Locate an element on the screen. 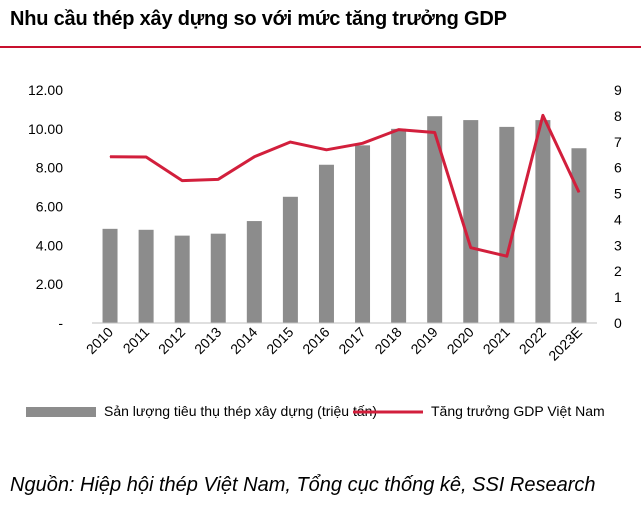 This screenshot has width=641, height=505. title-underline is located at coordinates (320, 47).